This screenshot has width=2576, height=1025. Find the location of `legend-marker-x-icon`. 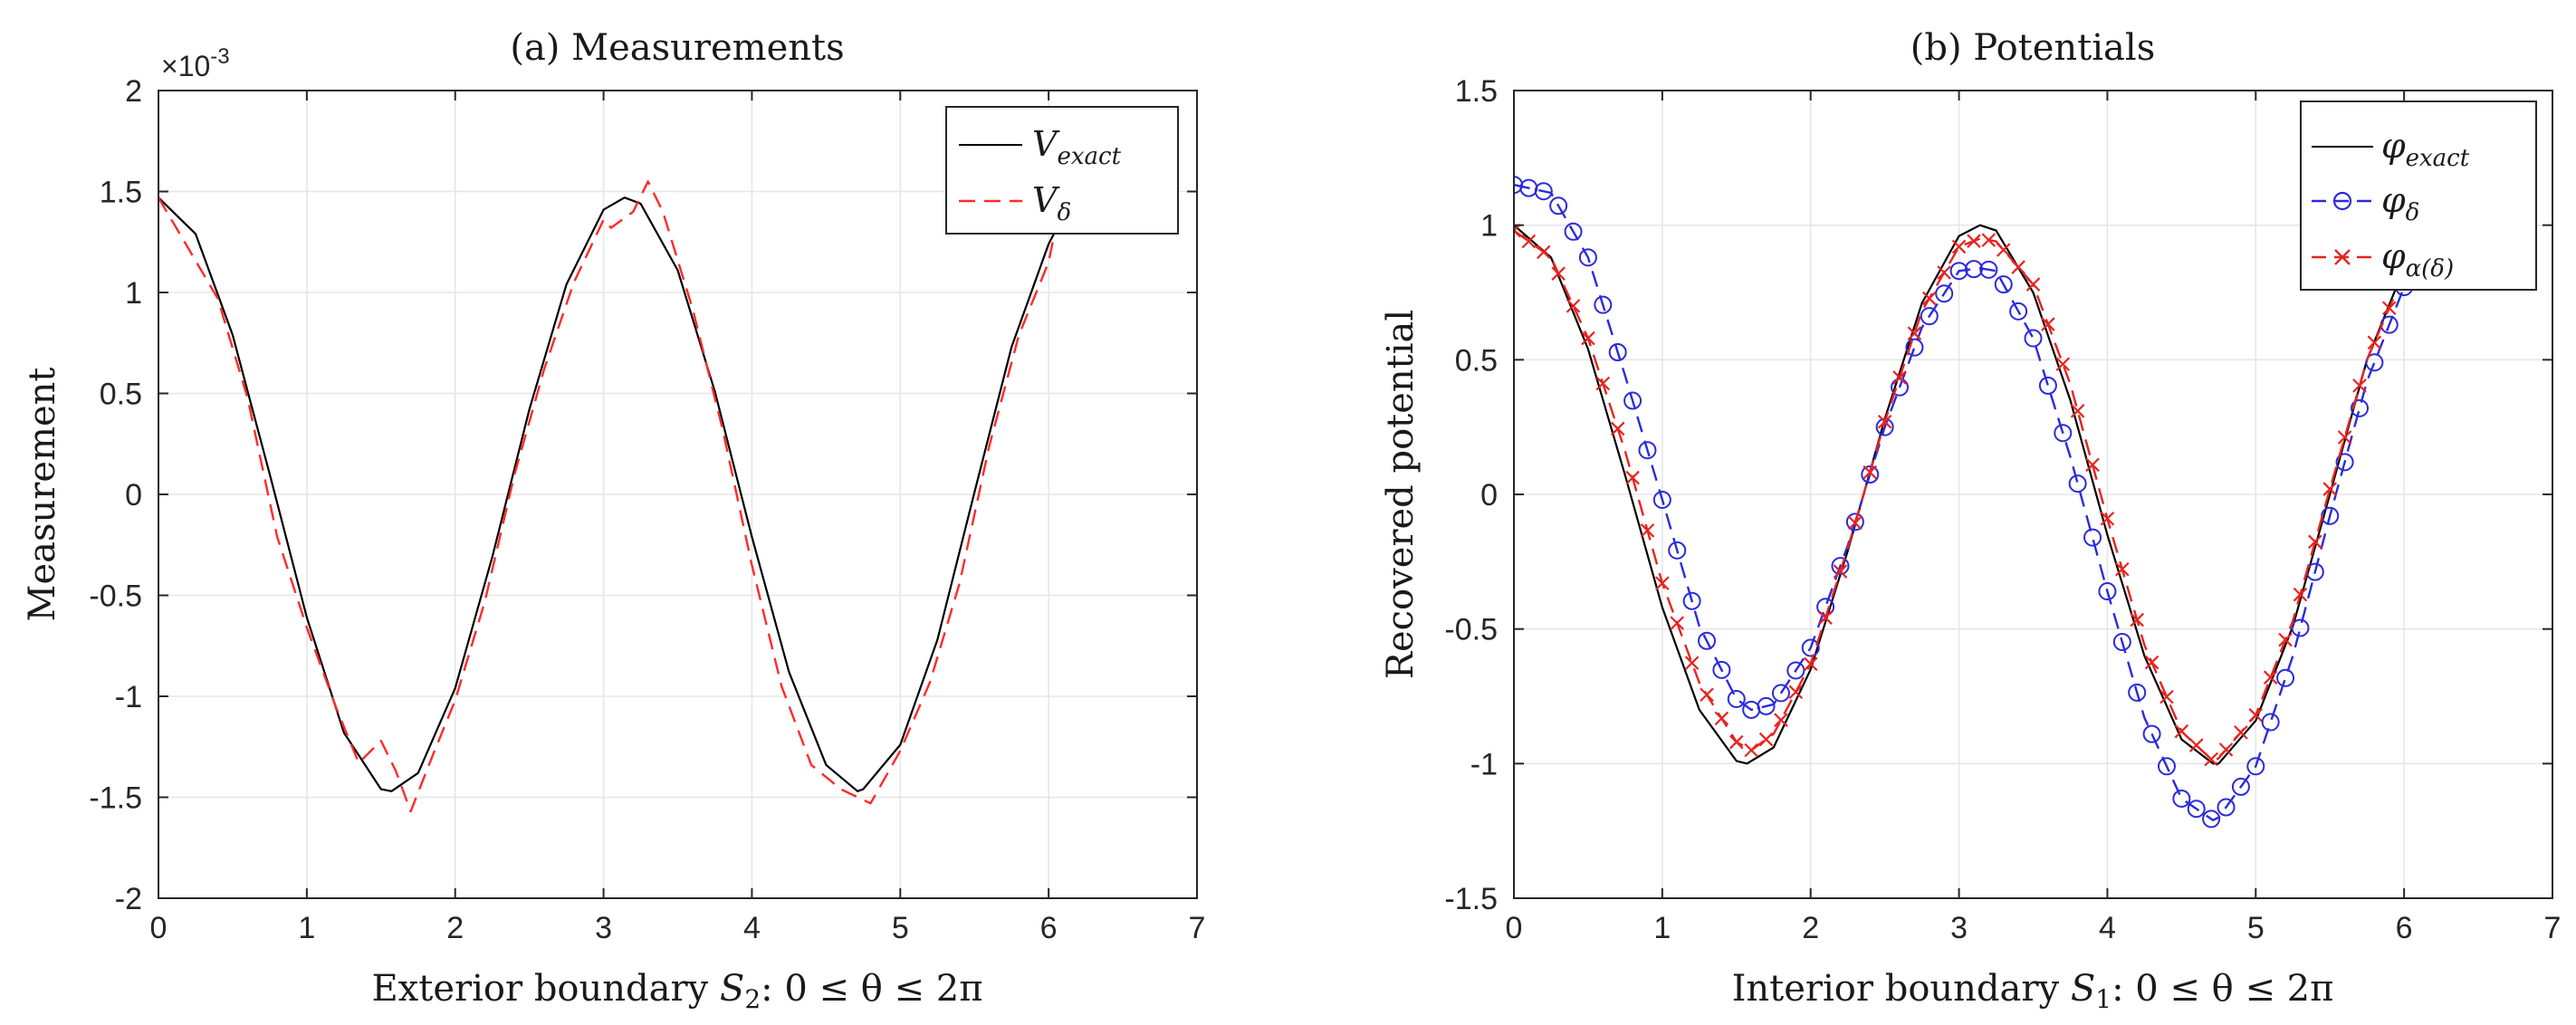

legend-marker-x-icon is located at coordinates (2342, 257).